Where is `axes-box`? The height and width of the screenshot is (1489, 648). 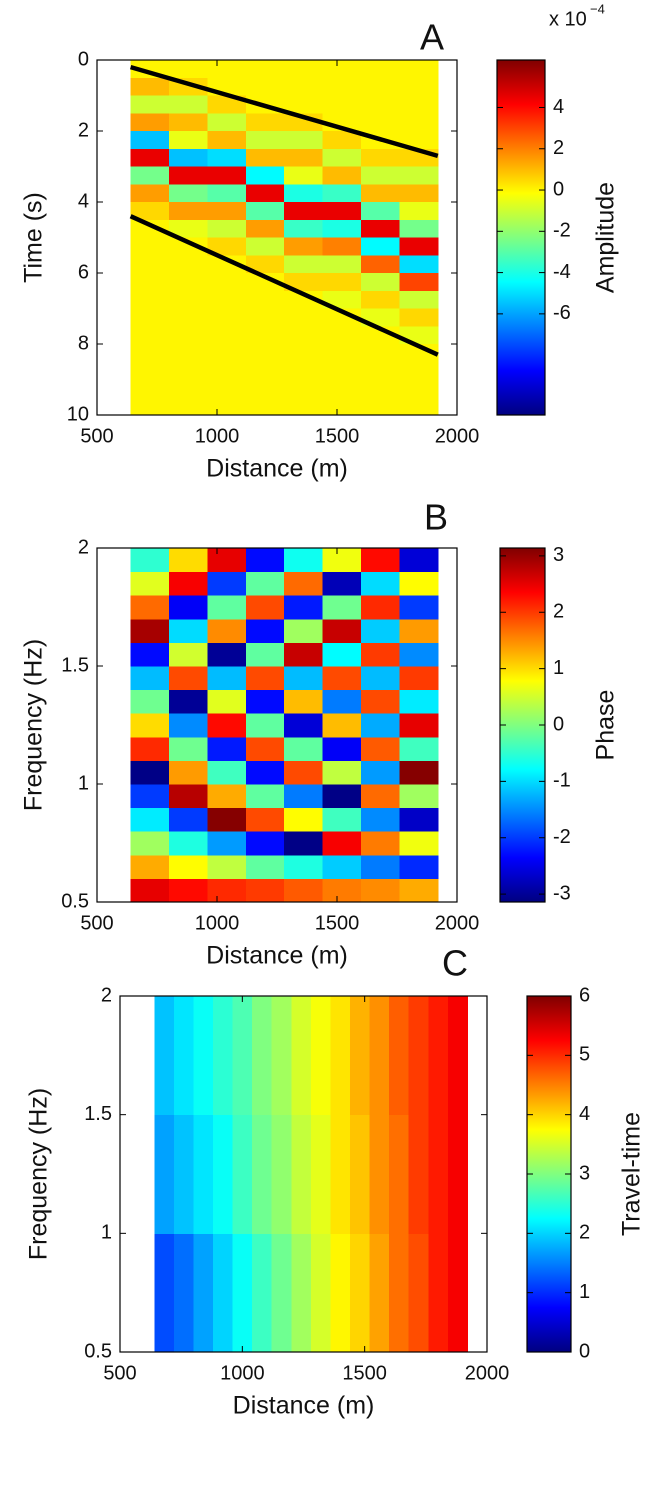 axes-box is located at coordinates (277, 237).